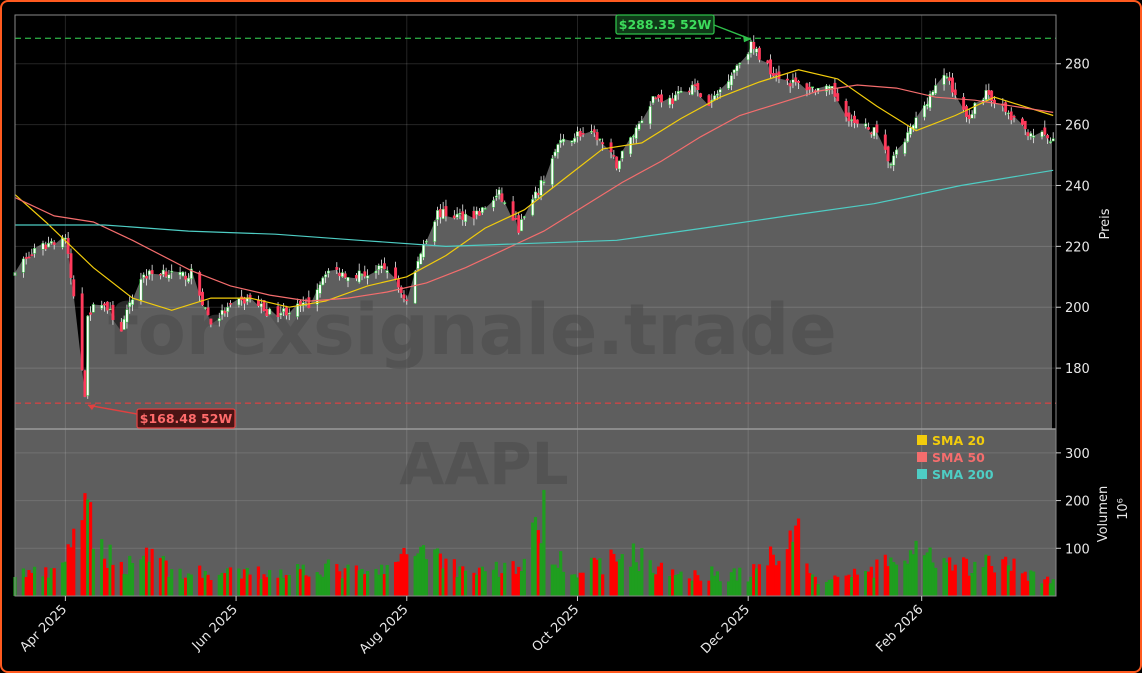 This screenshot has height=673, width=1142. What do you see at coordinates (922, 474) in the screenshot?
I see `legend-swatch` at bounding box center [922, 474].